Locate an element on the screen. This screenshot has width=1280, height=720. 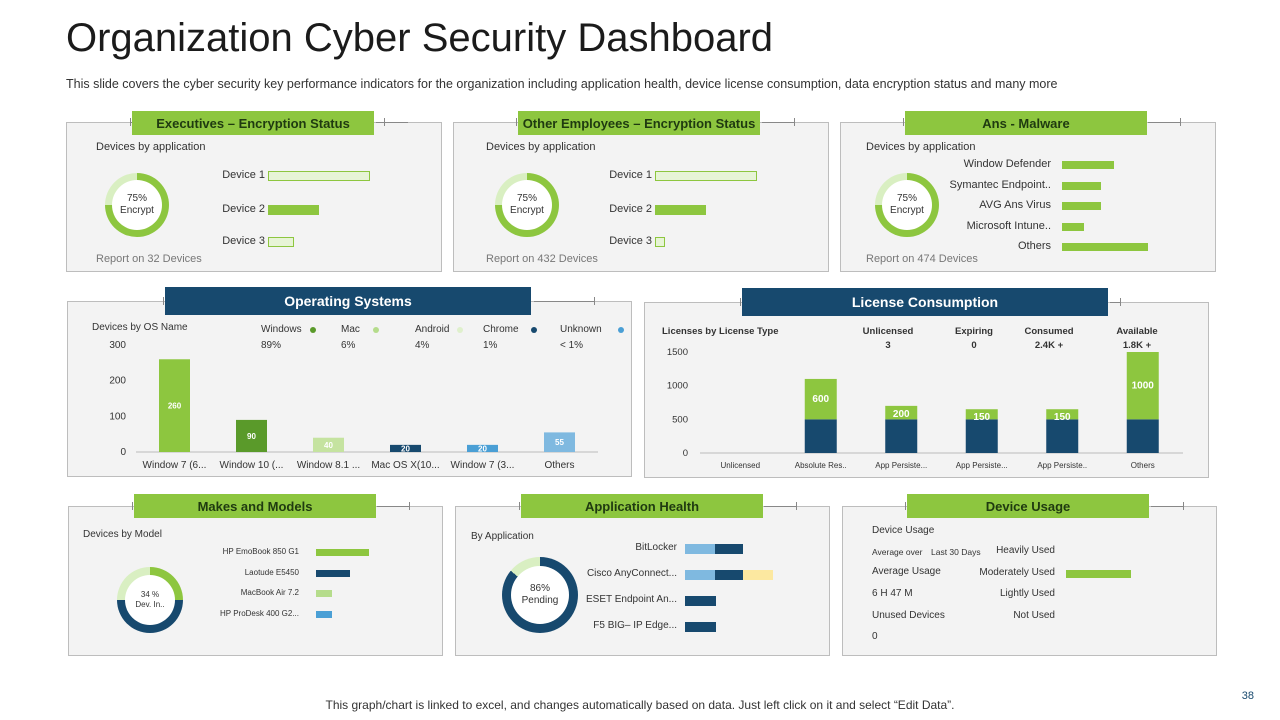
license-bar-label: 600 is located at coordinates (820, 399).